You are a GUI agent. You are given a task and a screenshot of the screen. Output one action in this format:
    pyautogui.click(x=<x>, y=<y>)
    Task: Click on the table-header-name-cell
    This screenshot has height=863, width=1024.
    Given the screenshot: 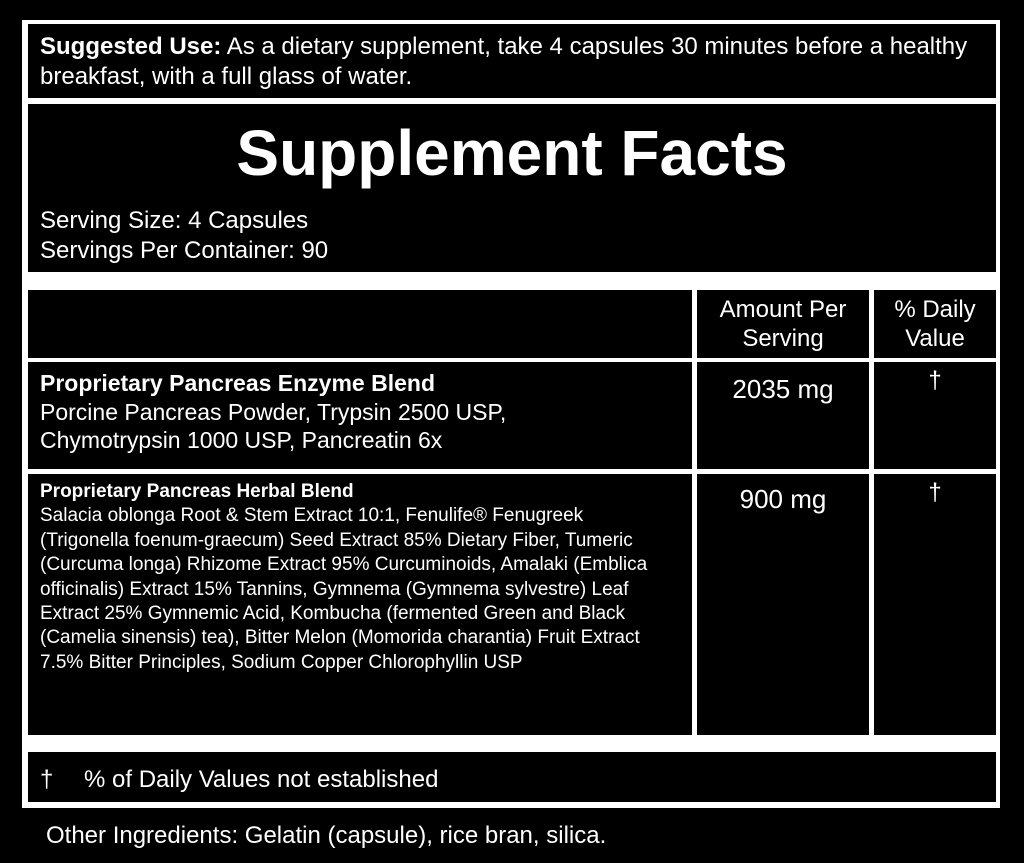 What is the action you would take?
    pyautogui.click(x=360, y=324)
    